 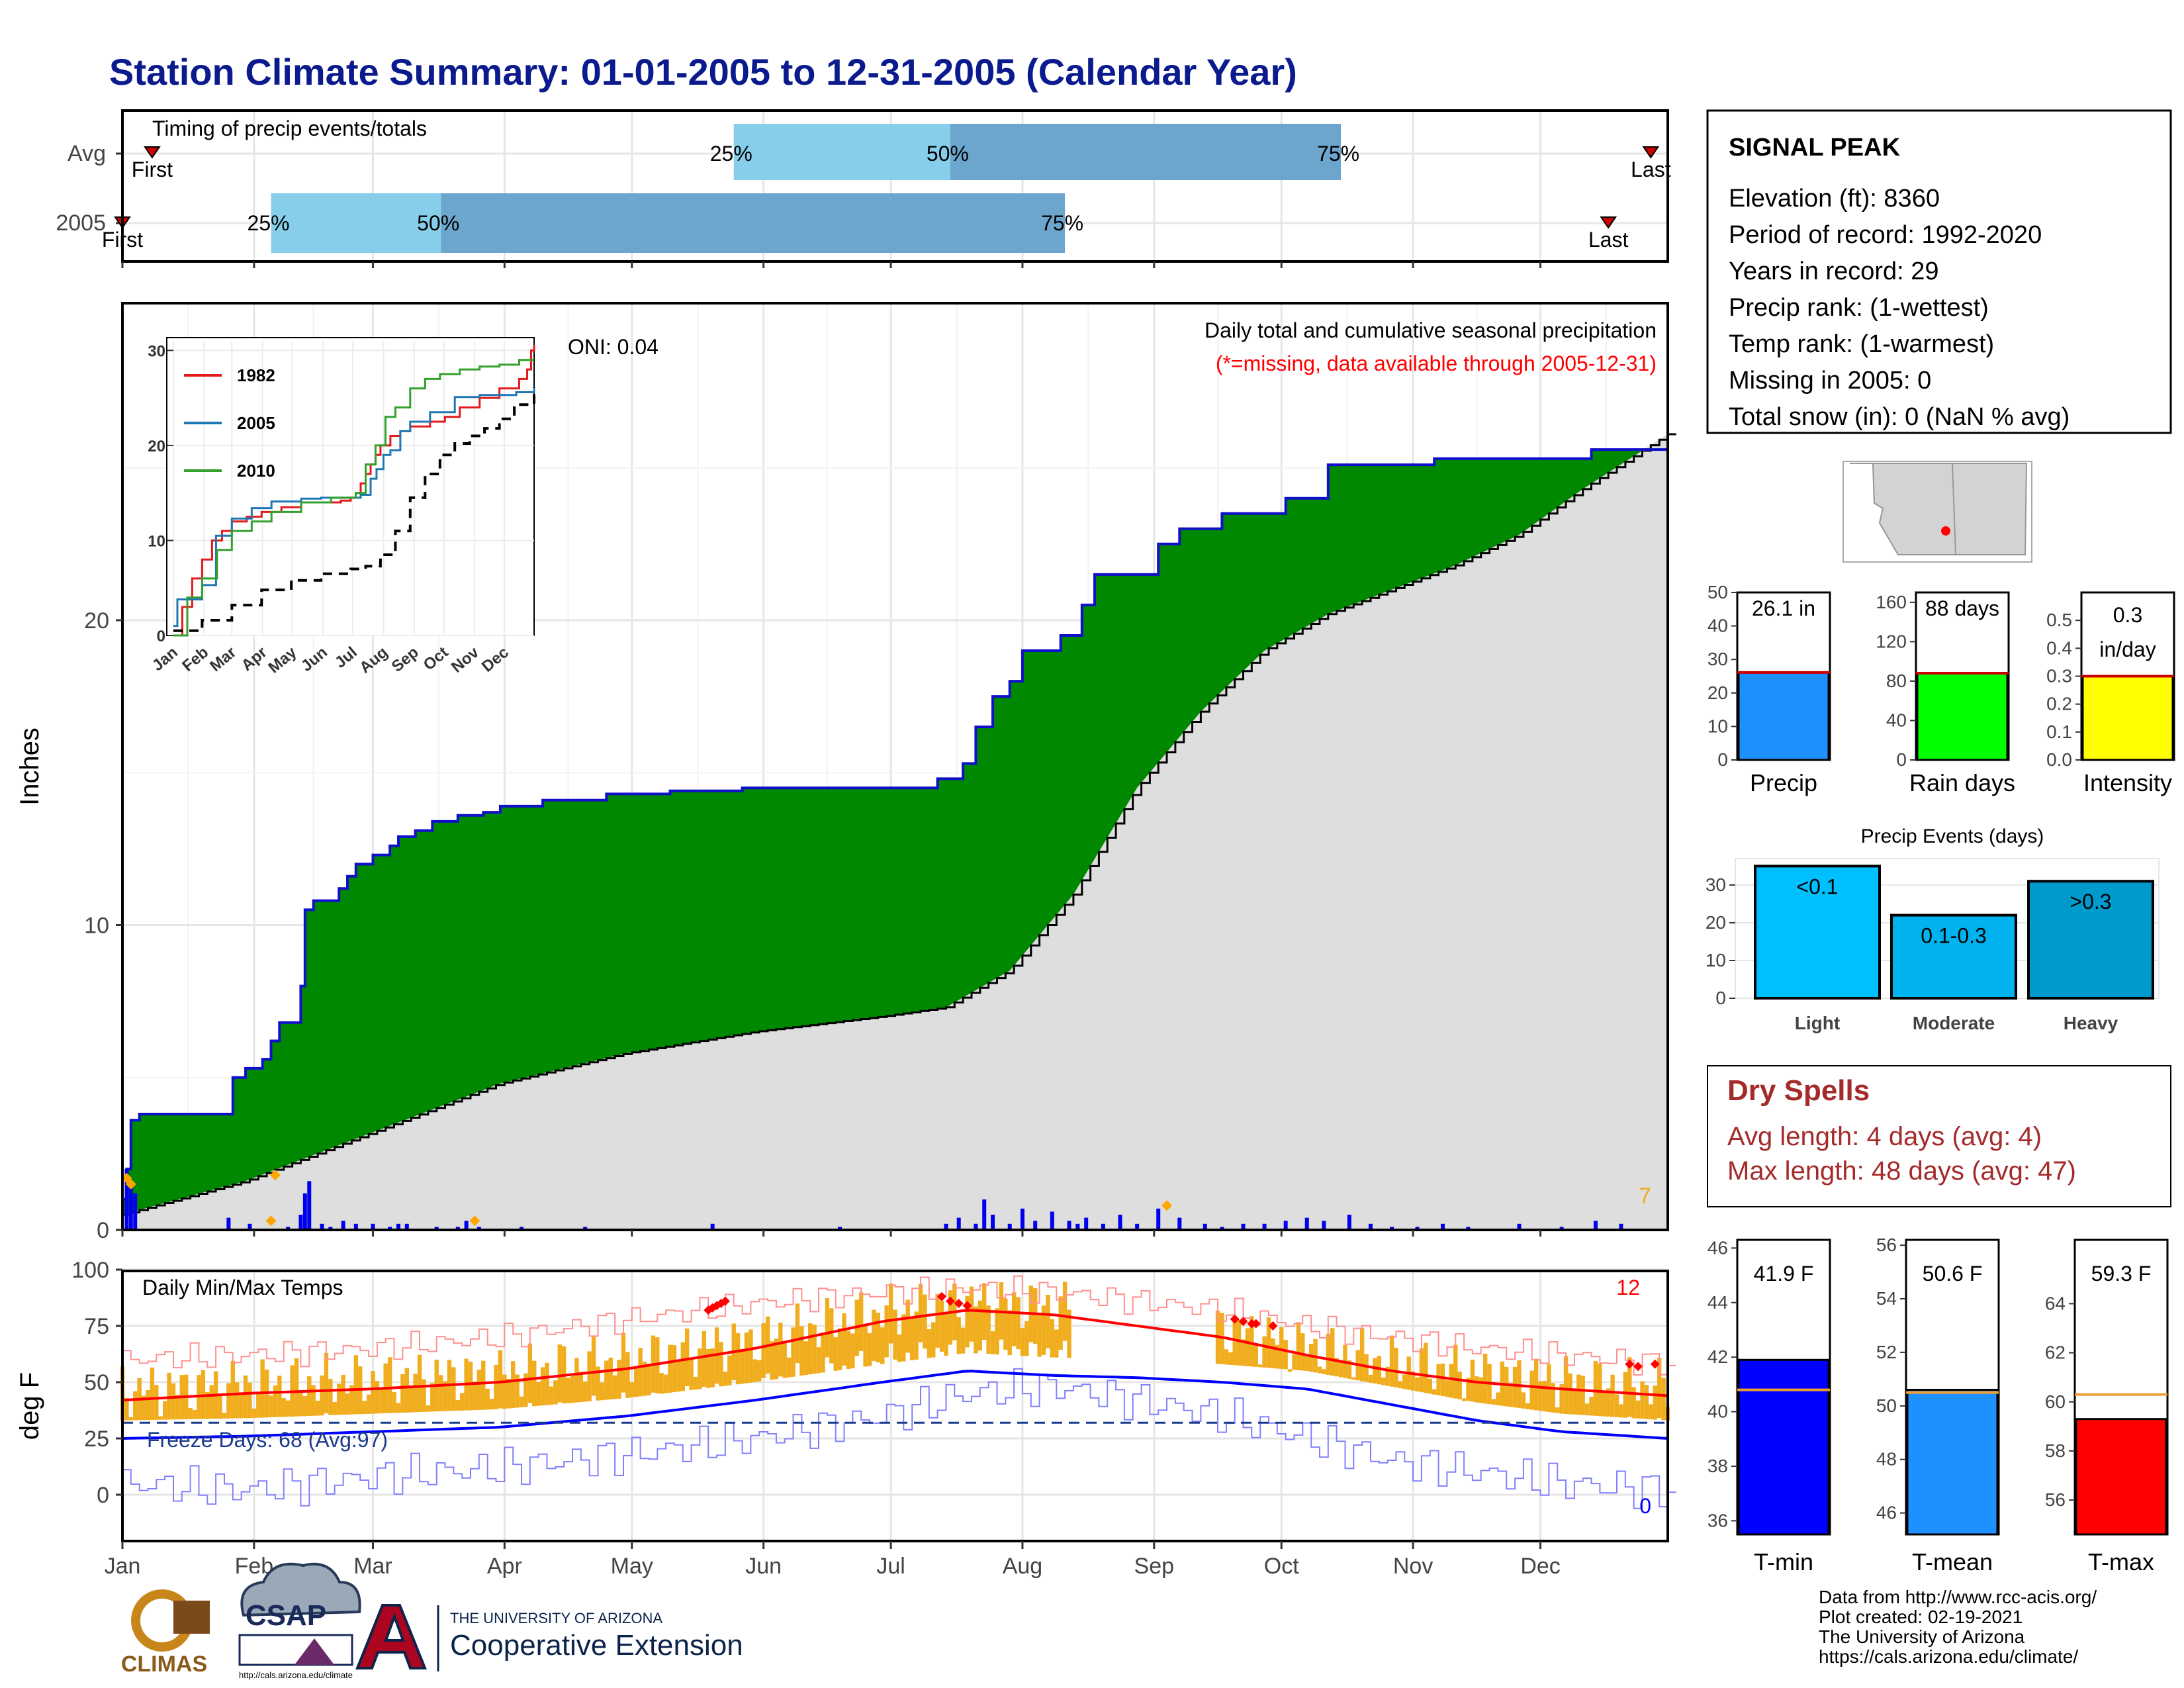 What do you see at coordinates (30, 1406) in the screenshot?
I see `temp-y-label: deg F` at bounding box center [30, 1406].